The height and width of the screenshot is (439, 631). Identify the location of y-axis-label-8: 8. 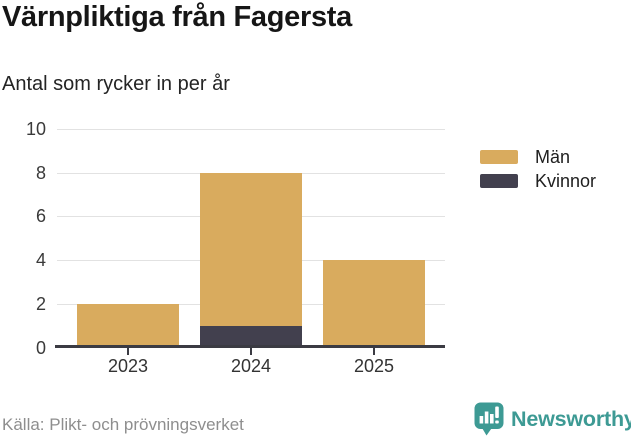
(40, 173).